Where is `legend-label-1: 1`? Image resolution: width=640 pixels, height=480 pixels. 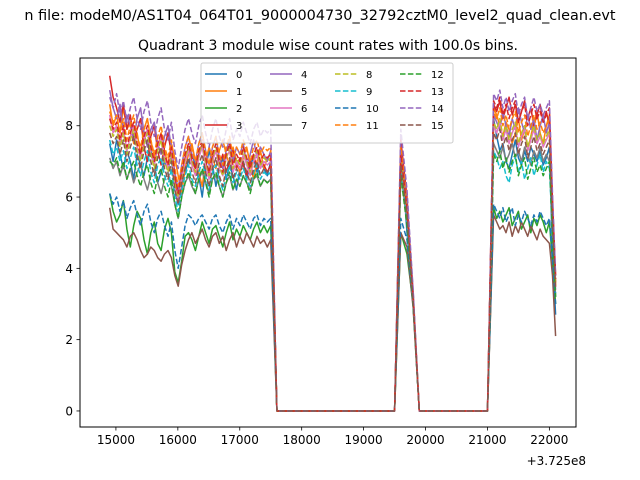
legend-label-1: 1 is located at coordinates (239, 92).